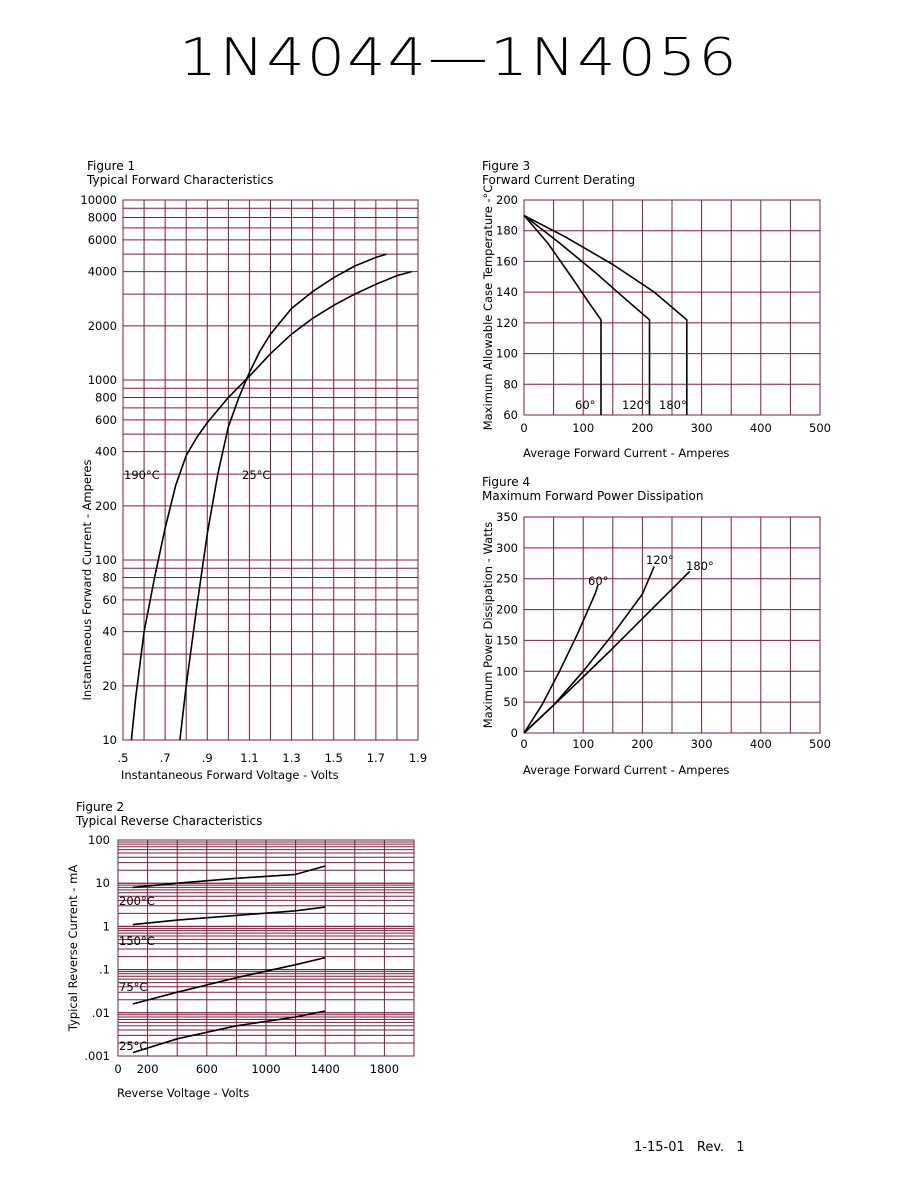 This screenshot has height=1188, width=918. Describe the element at coordinates (123, 758) in the screenshot. I see `fig1-x-tick: .5` at that location.